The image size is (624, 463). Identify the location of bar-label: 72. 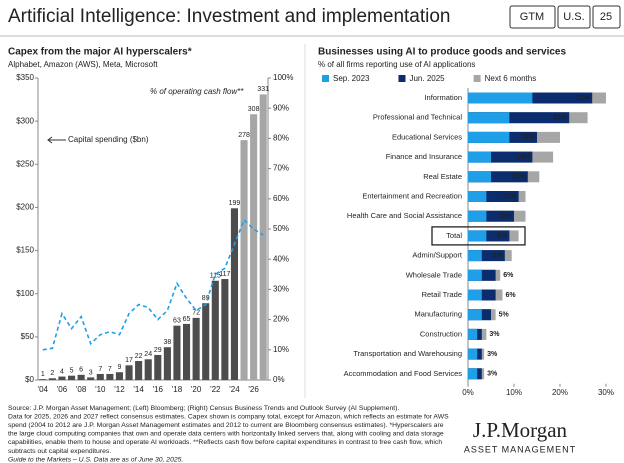
(196, 313).